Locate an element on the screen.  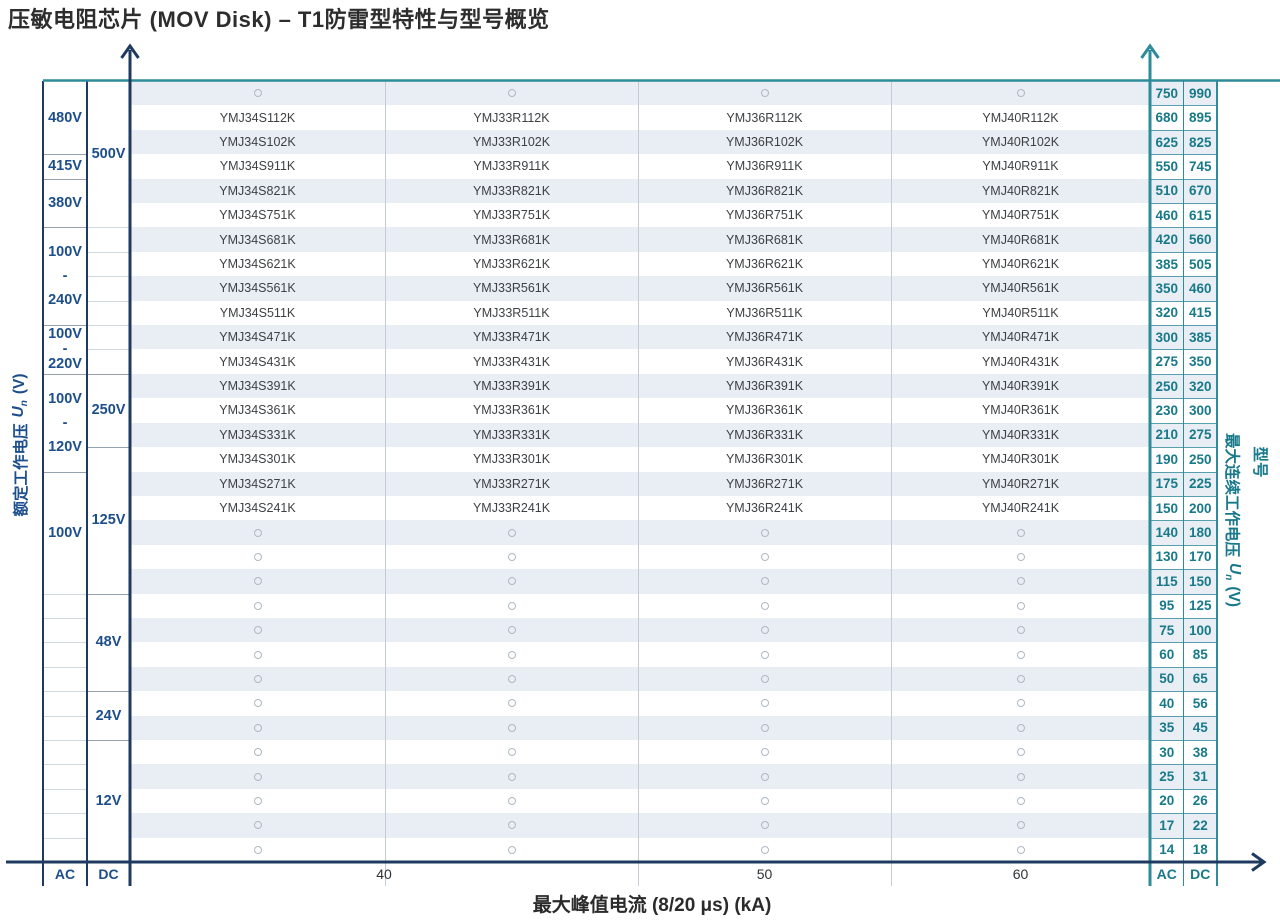
mcov-dc-value: 65 is located at coordinates (1200, 679).